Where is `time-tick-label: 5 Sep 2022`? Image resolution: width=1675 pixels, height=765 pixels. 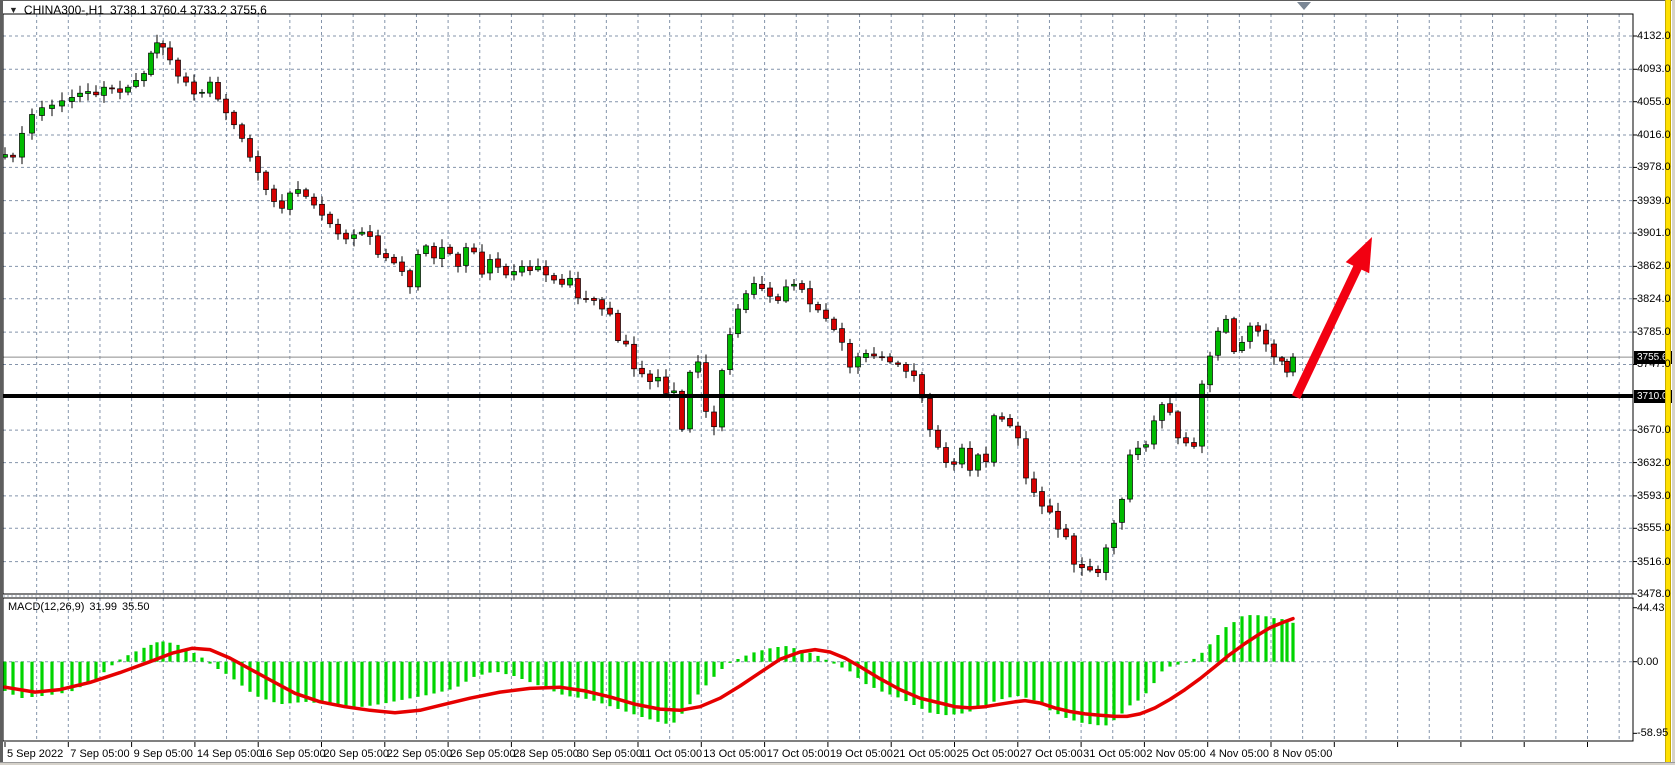
time-tick-label: 5 Sep 2022 is located at coordinates (35, 754).